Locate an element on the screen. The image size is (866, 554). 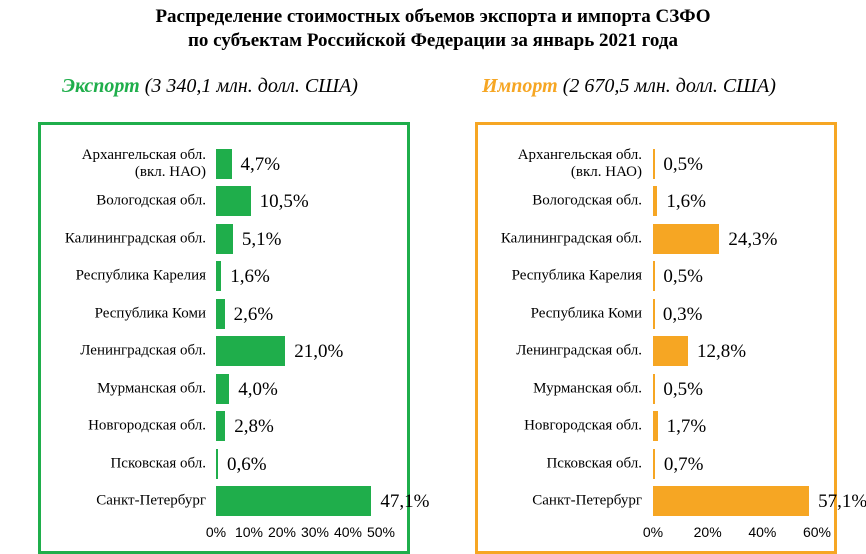
value-label: 4,7% is located at coordinates (260, 164).